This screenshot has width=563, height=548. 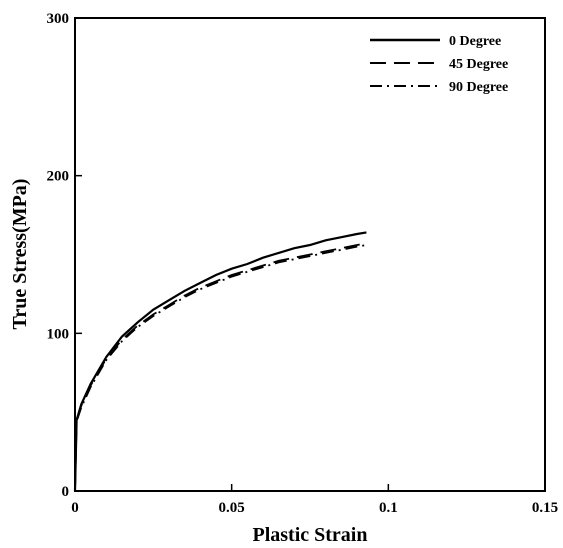 What do you see at coordinates (58, 19) in the screenshot?
I see `y-tick-label: 300` at bounding box center [58, 19].